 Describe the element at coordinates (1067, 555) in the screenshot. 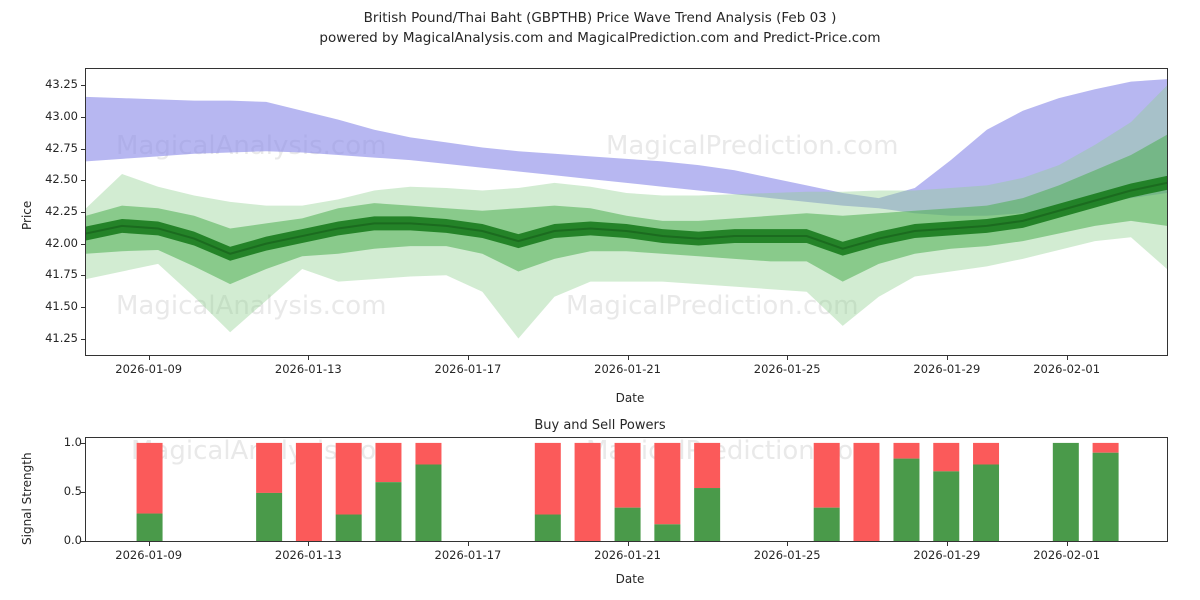

I see `signal-xtick: 2026-02-01` at that location.